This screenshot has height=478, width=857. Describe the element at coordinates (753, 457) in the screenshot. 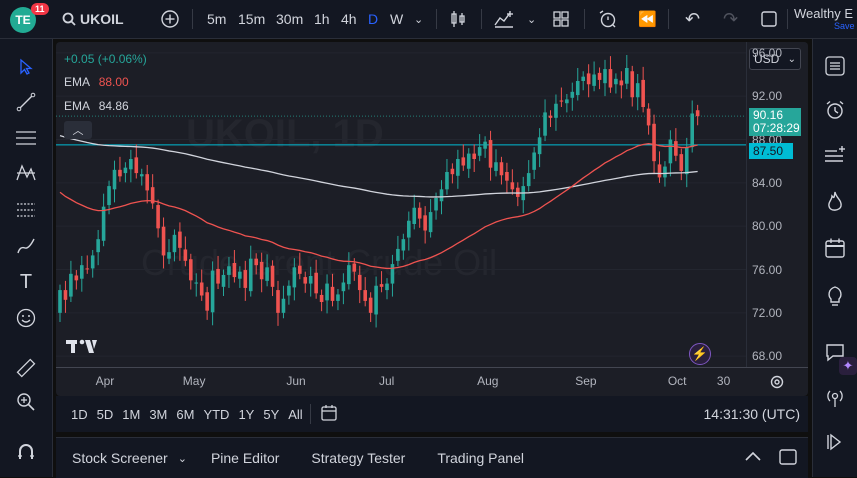

I see `panel-expand-button` at that location.